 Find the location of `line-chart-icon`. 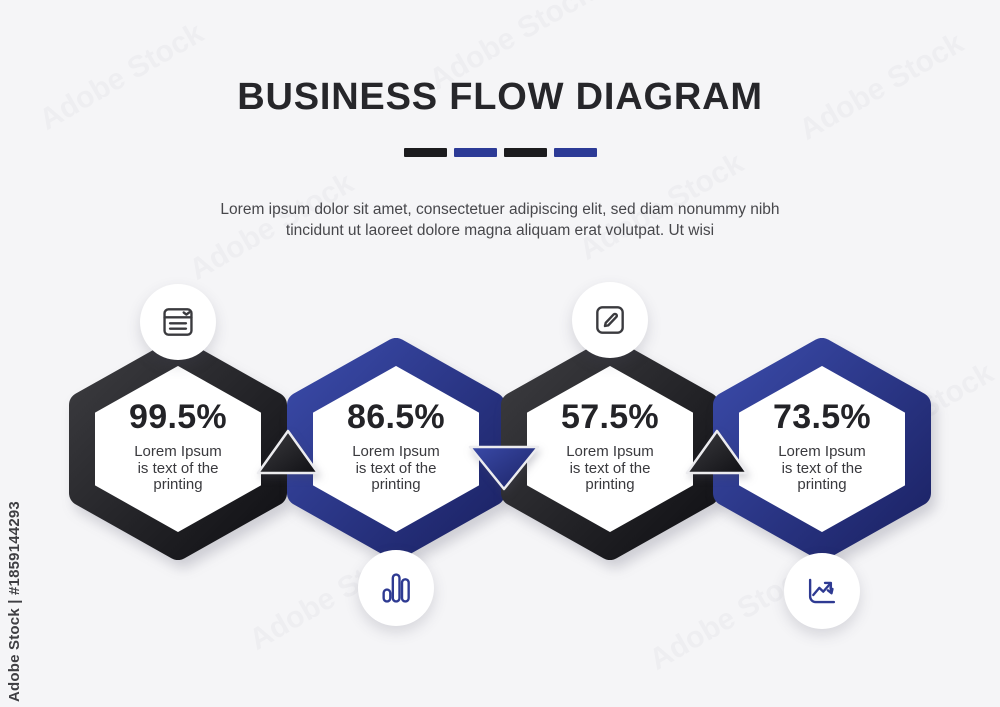

line-chart-icon is located at coordinates (822, 591).